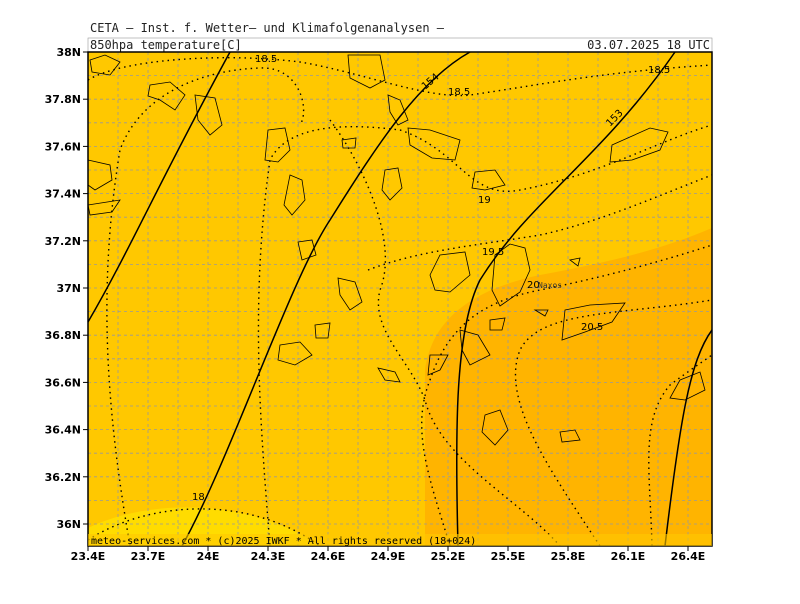 This screenshot has width=800, height=604. Describe the element at coordinates (484, 200) in the screenshot. I see `contour-label: 19` at that location.